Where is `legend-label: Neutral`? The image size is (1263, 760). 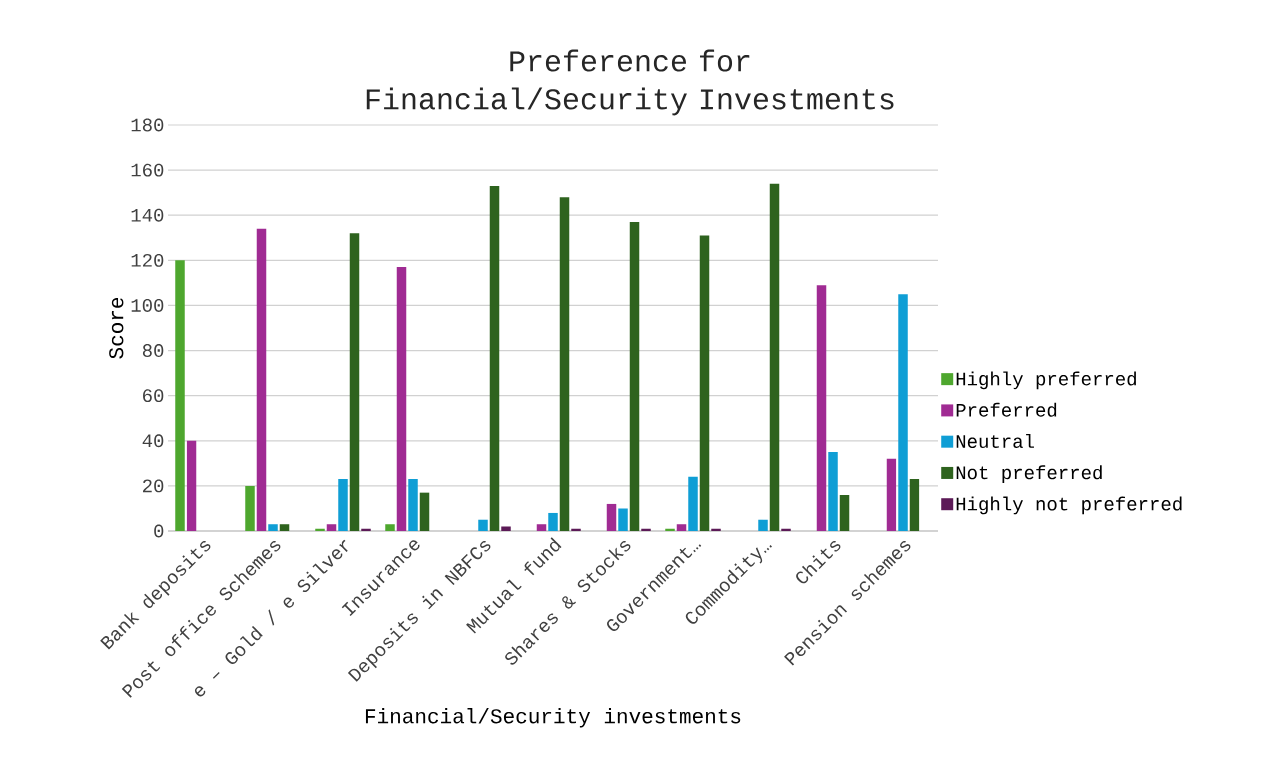
legend-label: Neutral is located at coordinates (995, 441).